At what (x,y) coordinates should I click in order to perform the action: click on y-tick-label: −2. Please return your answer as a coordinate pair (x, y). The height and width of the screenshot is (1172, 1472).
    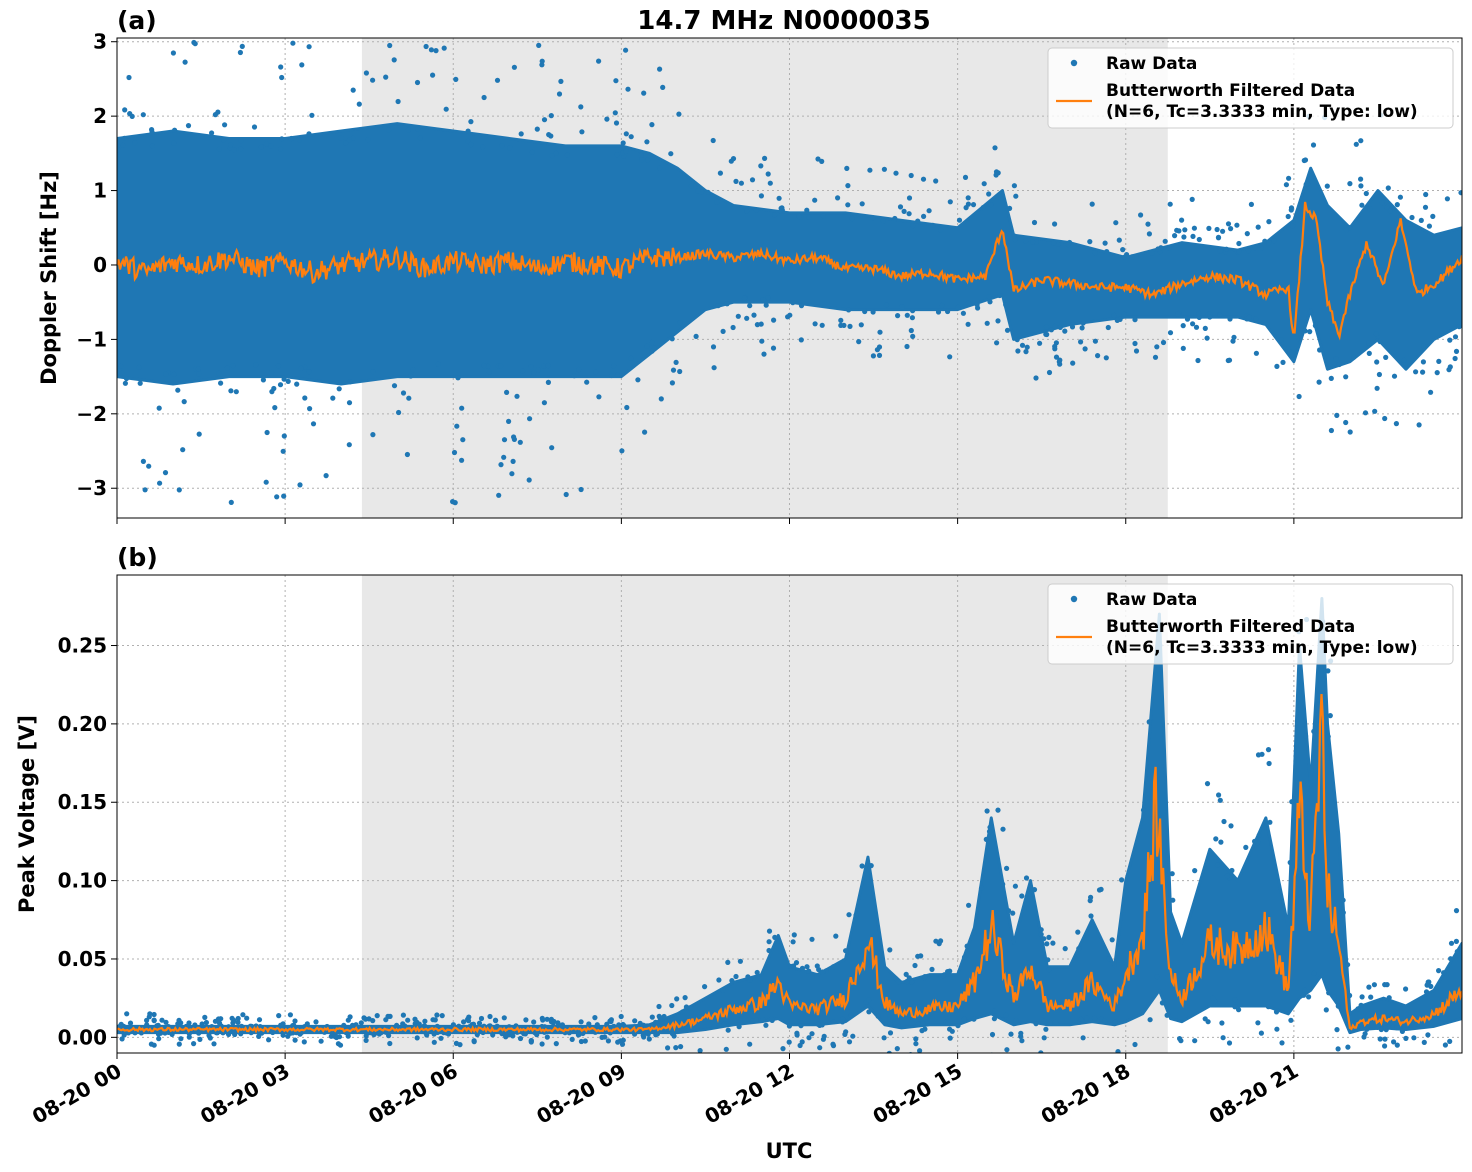
    Looking at the image, I should click on (91, 414).